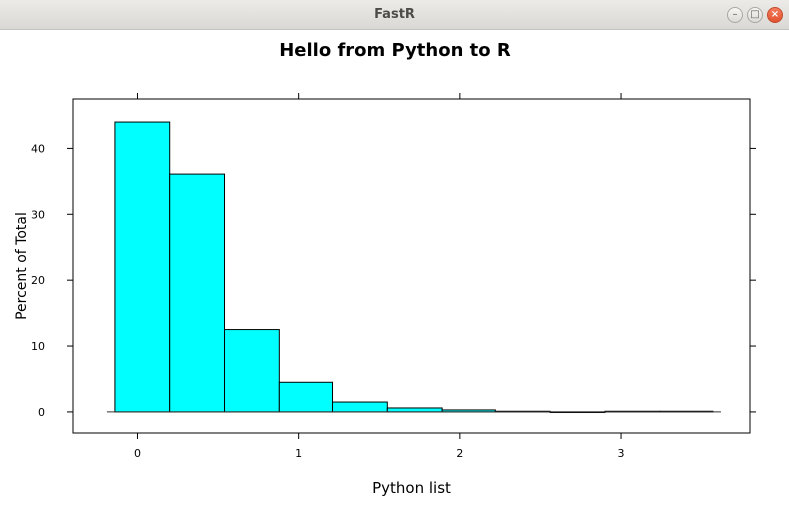 The width and height of the screenshot is (789, 513). What do you see at coordinates (22, 266) in the screenshot?
I see `y-axis-label: Percent of Total` at bounding box center [22, 266].